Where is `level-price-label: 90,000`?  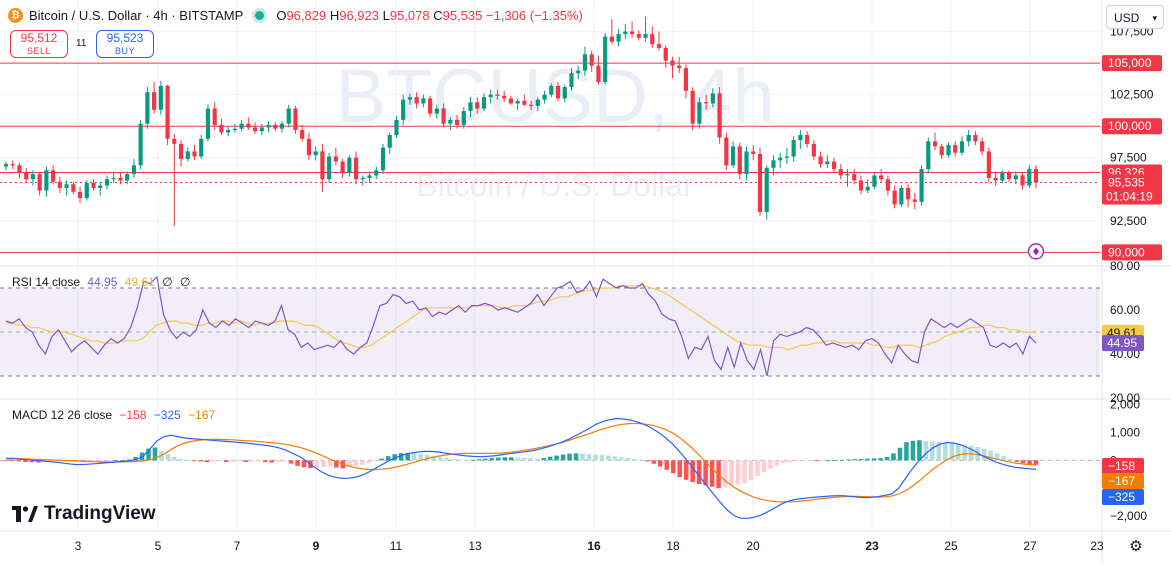 level-price-label: 90,000 is located at coordinates (1126, 252).